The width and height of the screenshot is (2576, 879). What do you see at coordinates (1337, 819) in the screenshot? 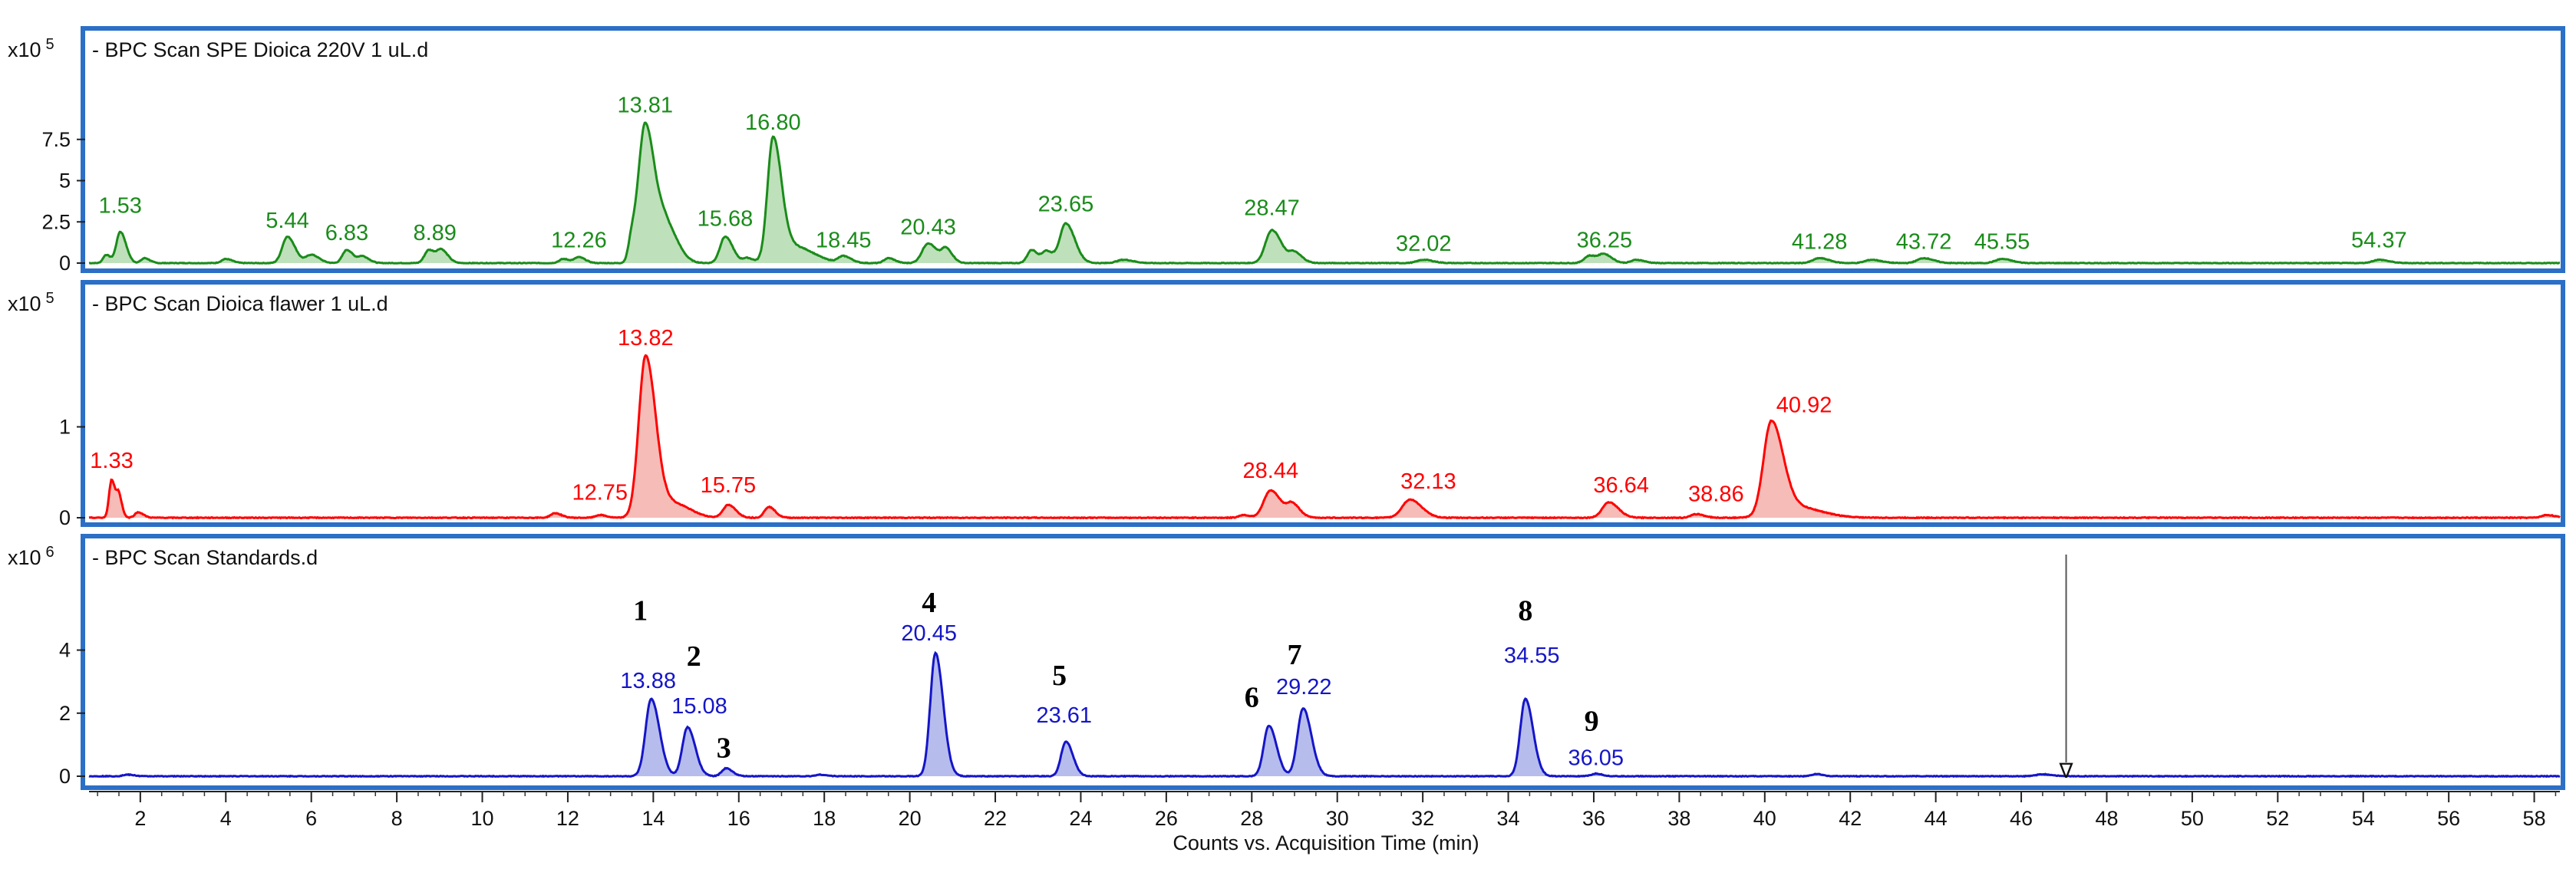
I see `x-tick-label: 30` at bounding box center [1337, 819].